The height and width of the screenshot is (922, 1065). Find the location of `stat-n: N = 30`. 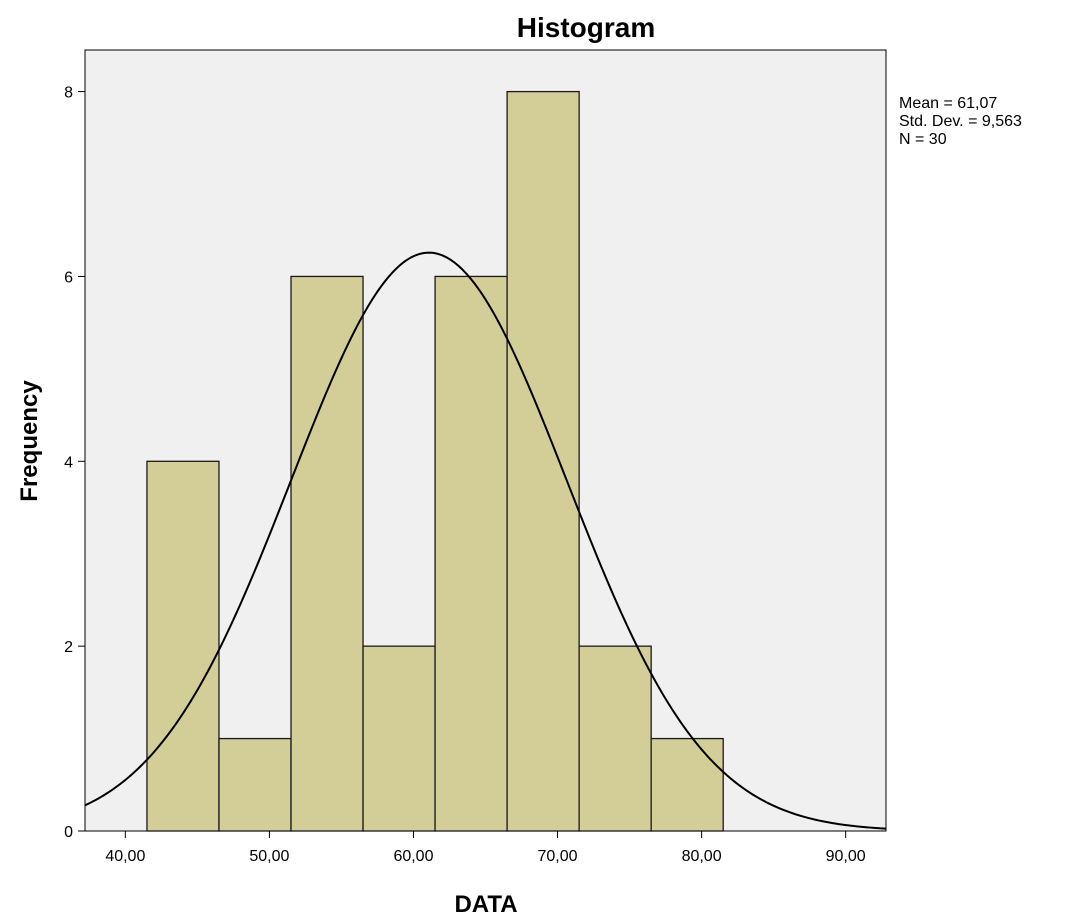

stat-n: N = 30 is located at coordinates (923, 139).